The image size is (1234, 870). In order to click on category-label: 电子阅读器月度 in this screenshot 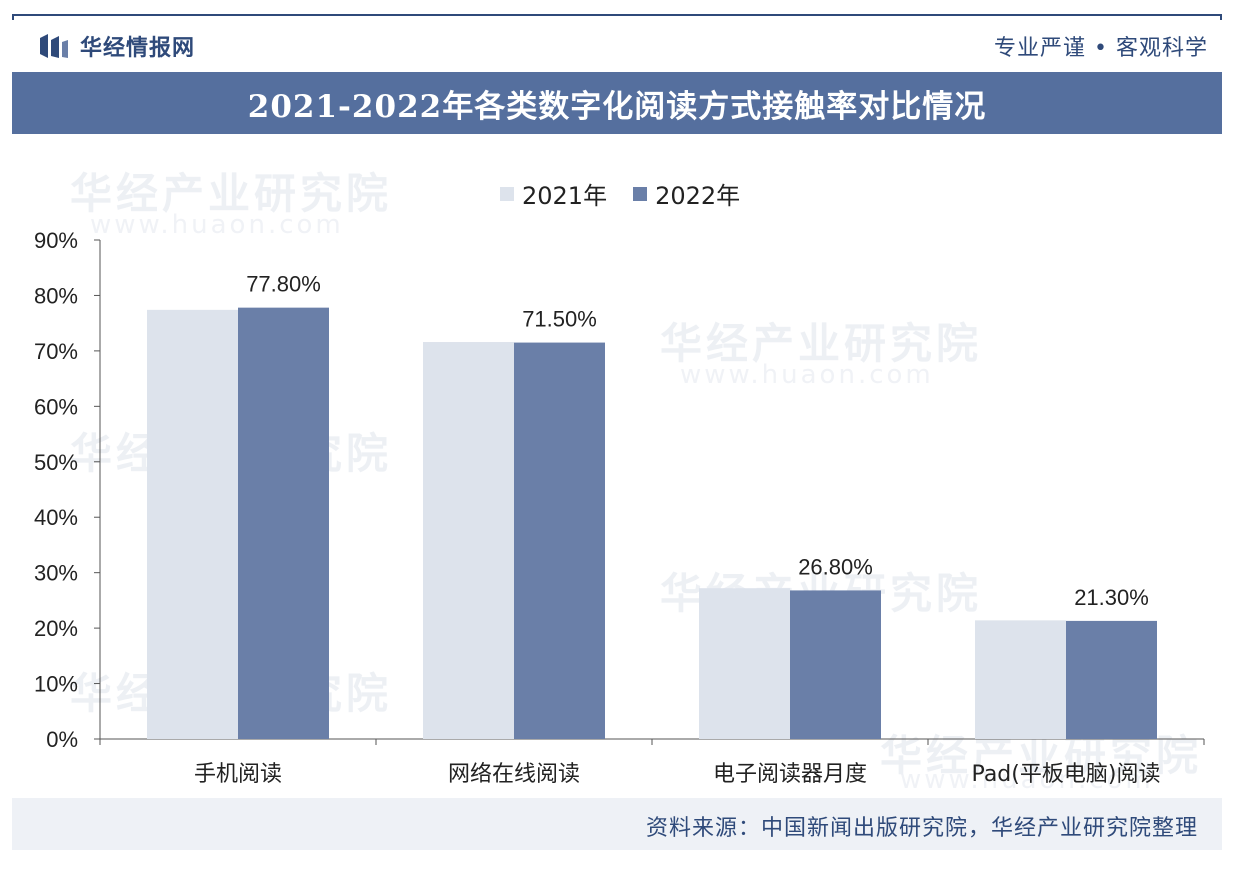, I will do `click(790, 774)`.